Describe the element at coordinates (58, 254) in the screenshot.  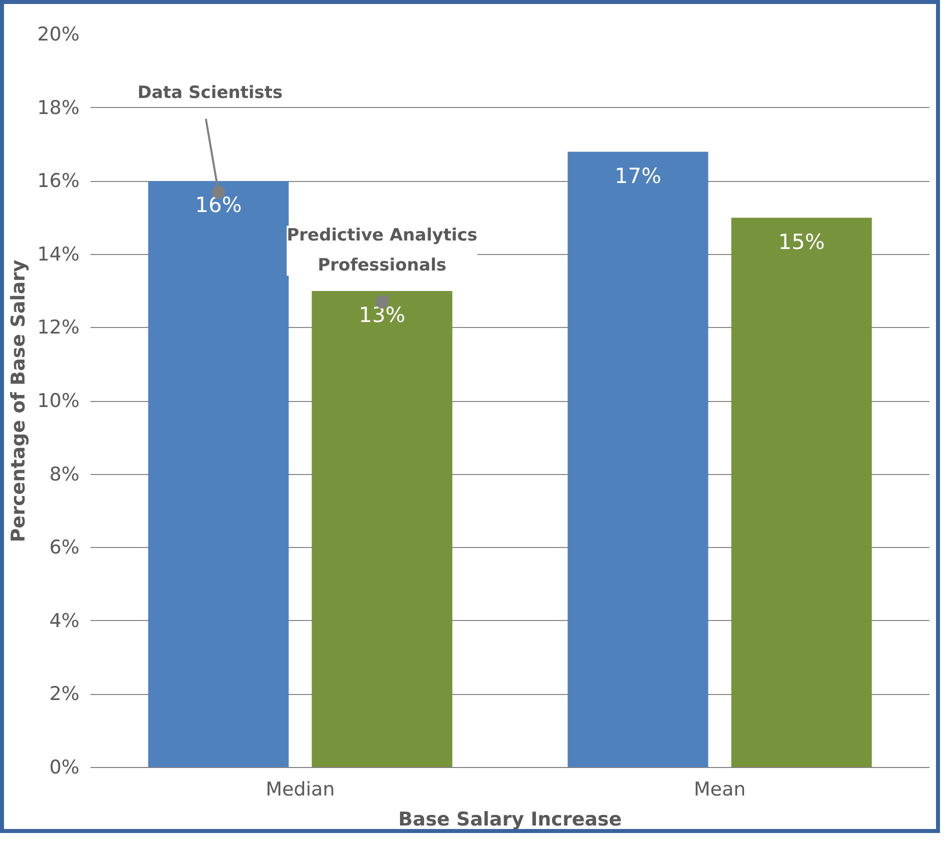
I see `y-tick-label: 14%` at that location.